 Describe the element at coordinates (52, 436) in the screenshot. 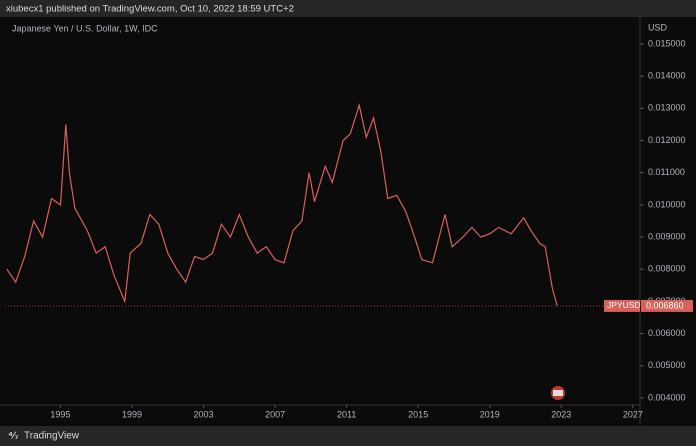

I see `brand: TradingView` at that location.